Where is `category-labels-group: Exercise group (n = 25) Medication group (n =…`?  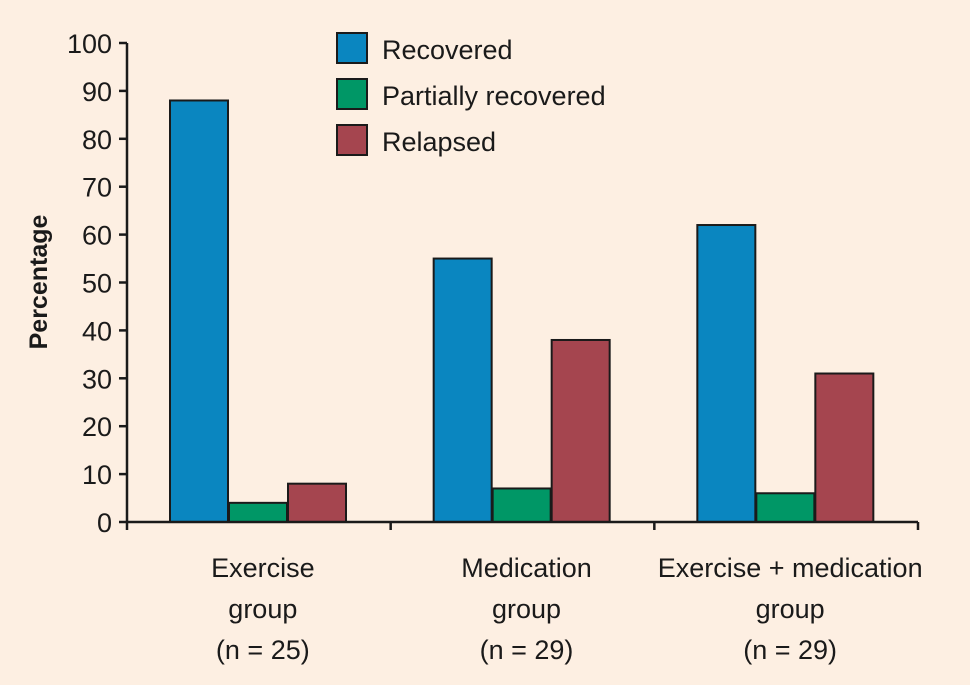
category-labels-group: Exercise group (n = 25) Medication group (n =… is located at coordinates (567, 609).